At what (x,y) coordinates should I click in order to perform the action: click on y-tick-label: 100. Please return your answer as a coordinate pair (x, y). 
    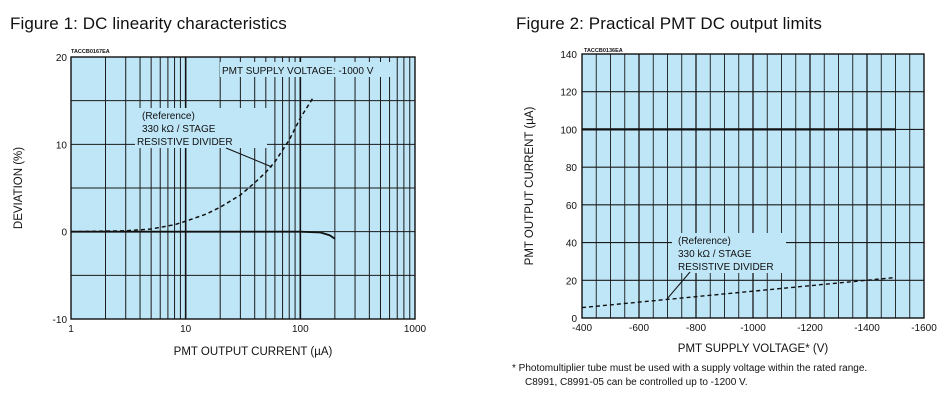
    Looking at the image, I should click on (568, 130).